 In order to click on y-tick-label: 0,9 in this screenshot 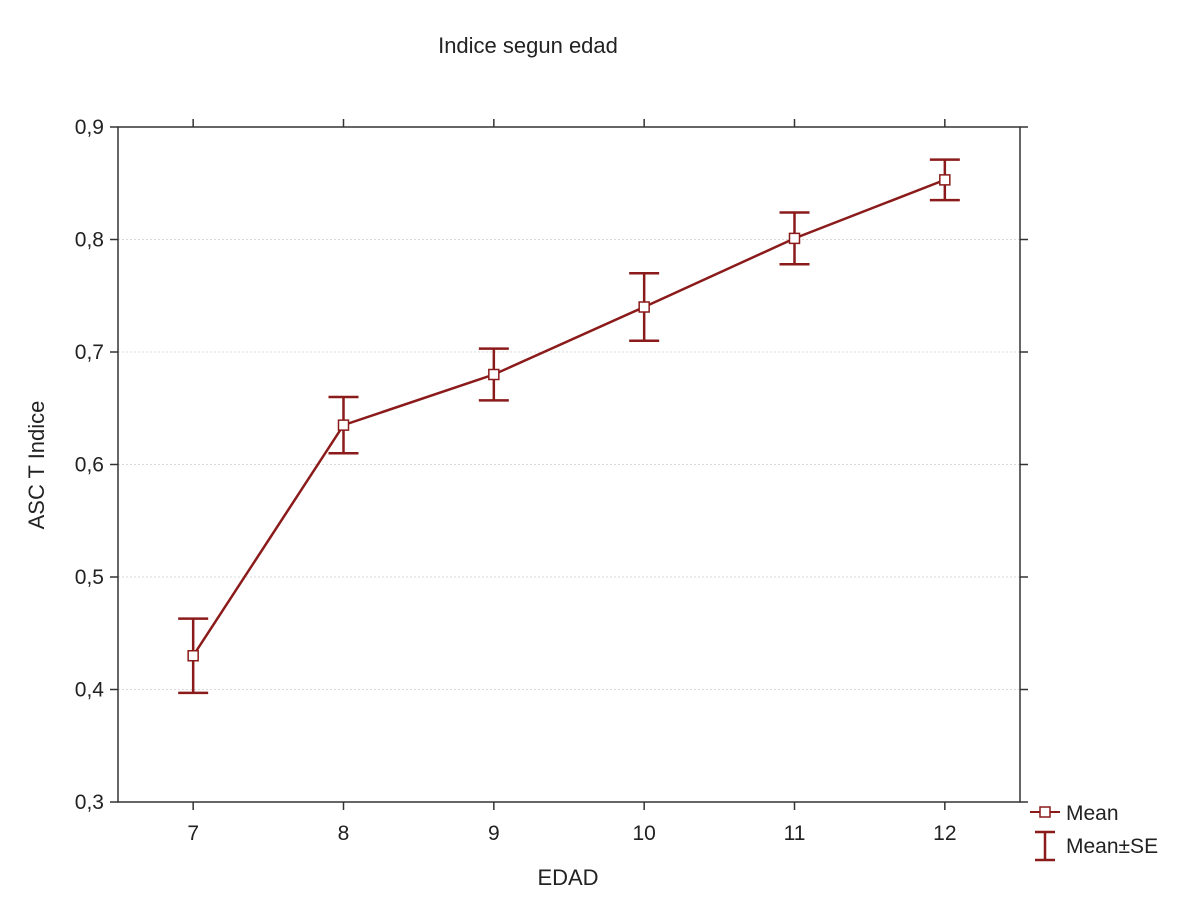, I will do `click(89, 127)`.